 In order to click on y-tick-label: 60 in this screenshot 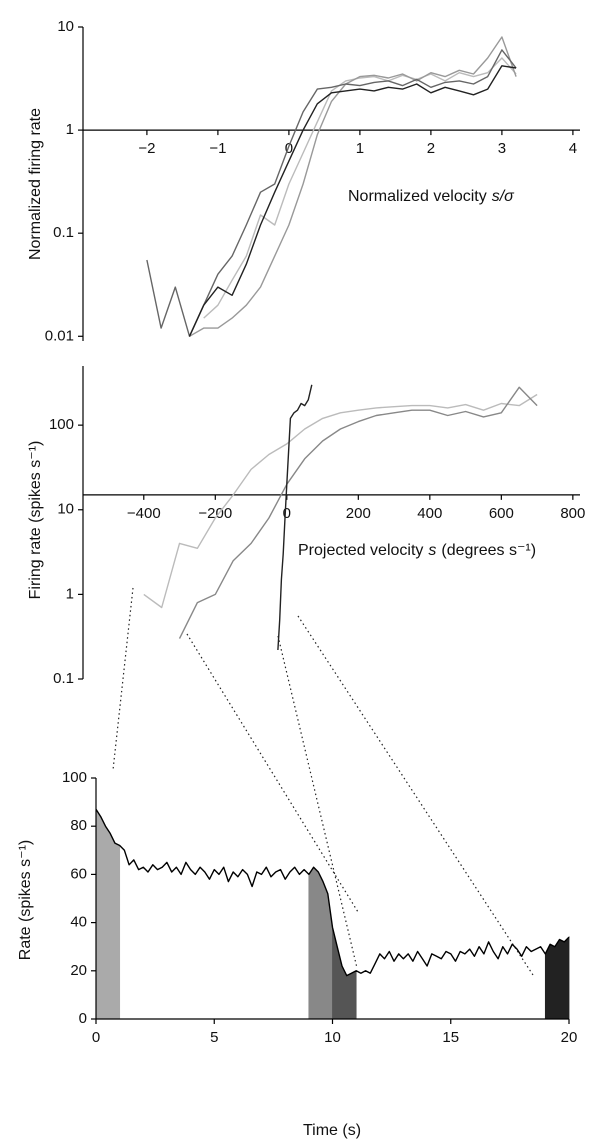, I will do `click(78, 873)`.